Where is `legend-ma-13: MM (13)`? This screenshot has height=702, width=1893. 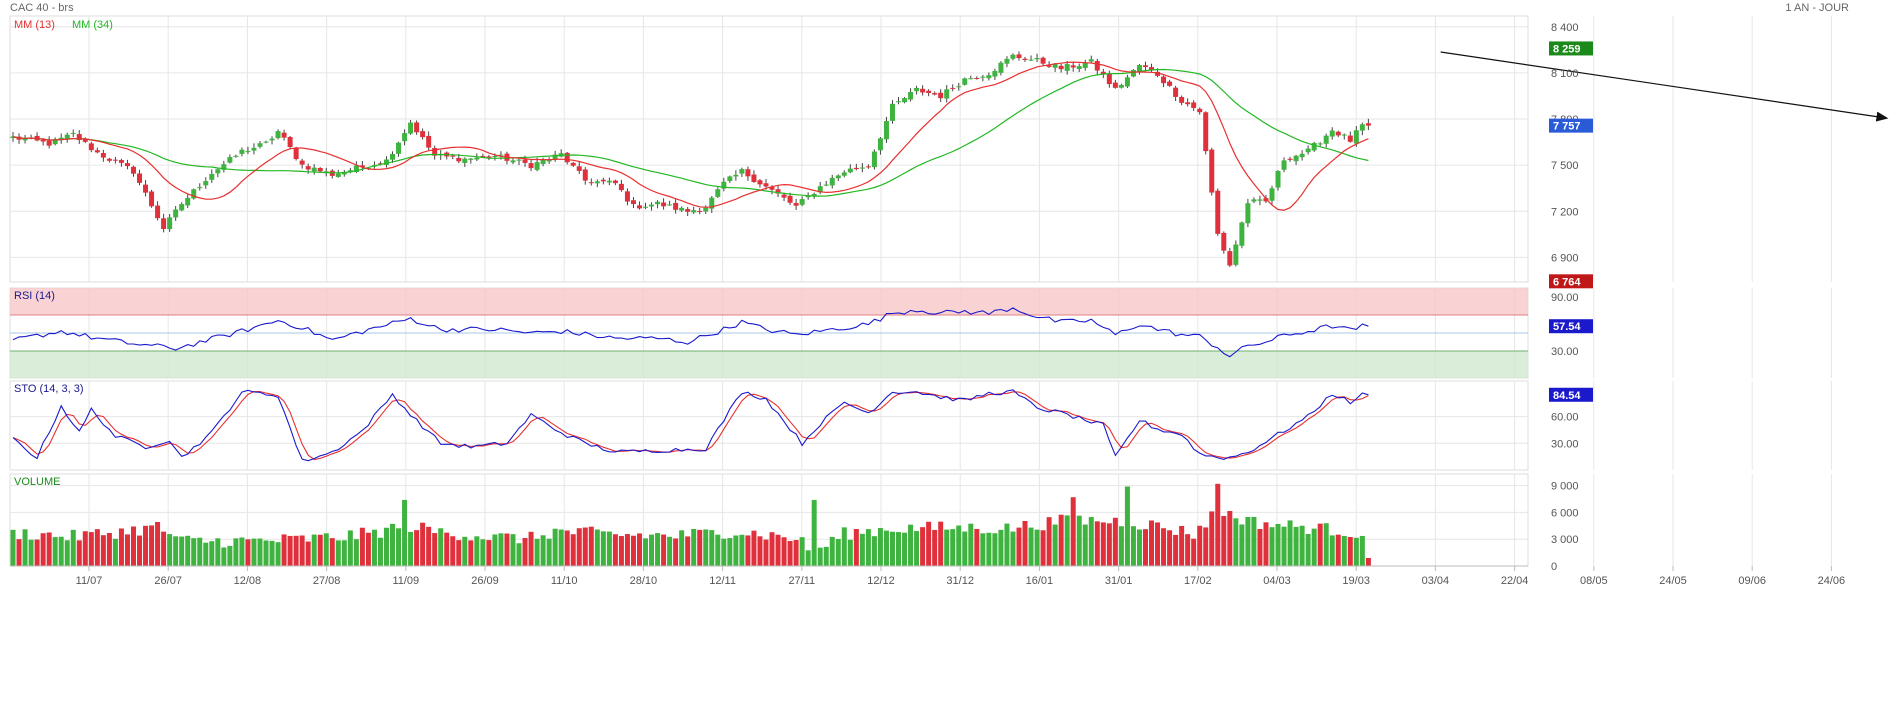 legend-ma-13: MM (13) is located at coordinates (34, 25).